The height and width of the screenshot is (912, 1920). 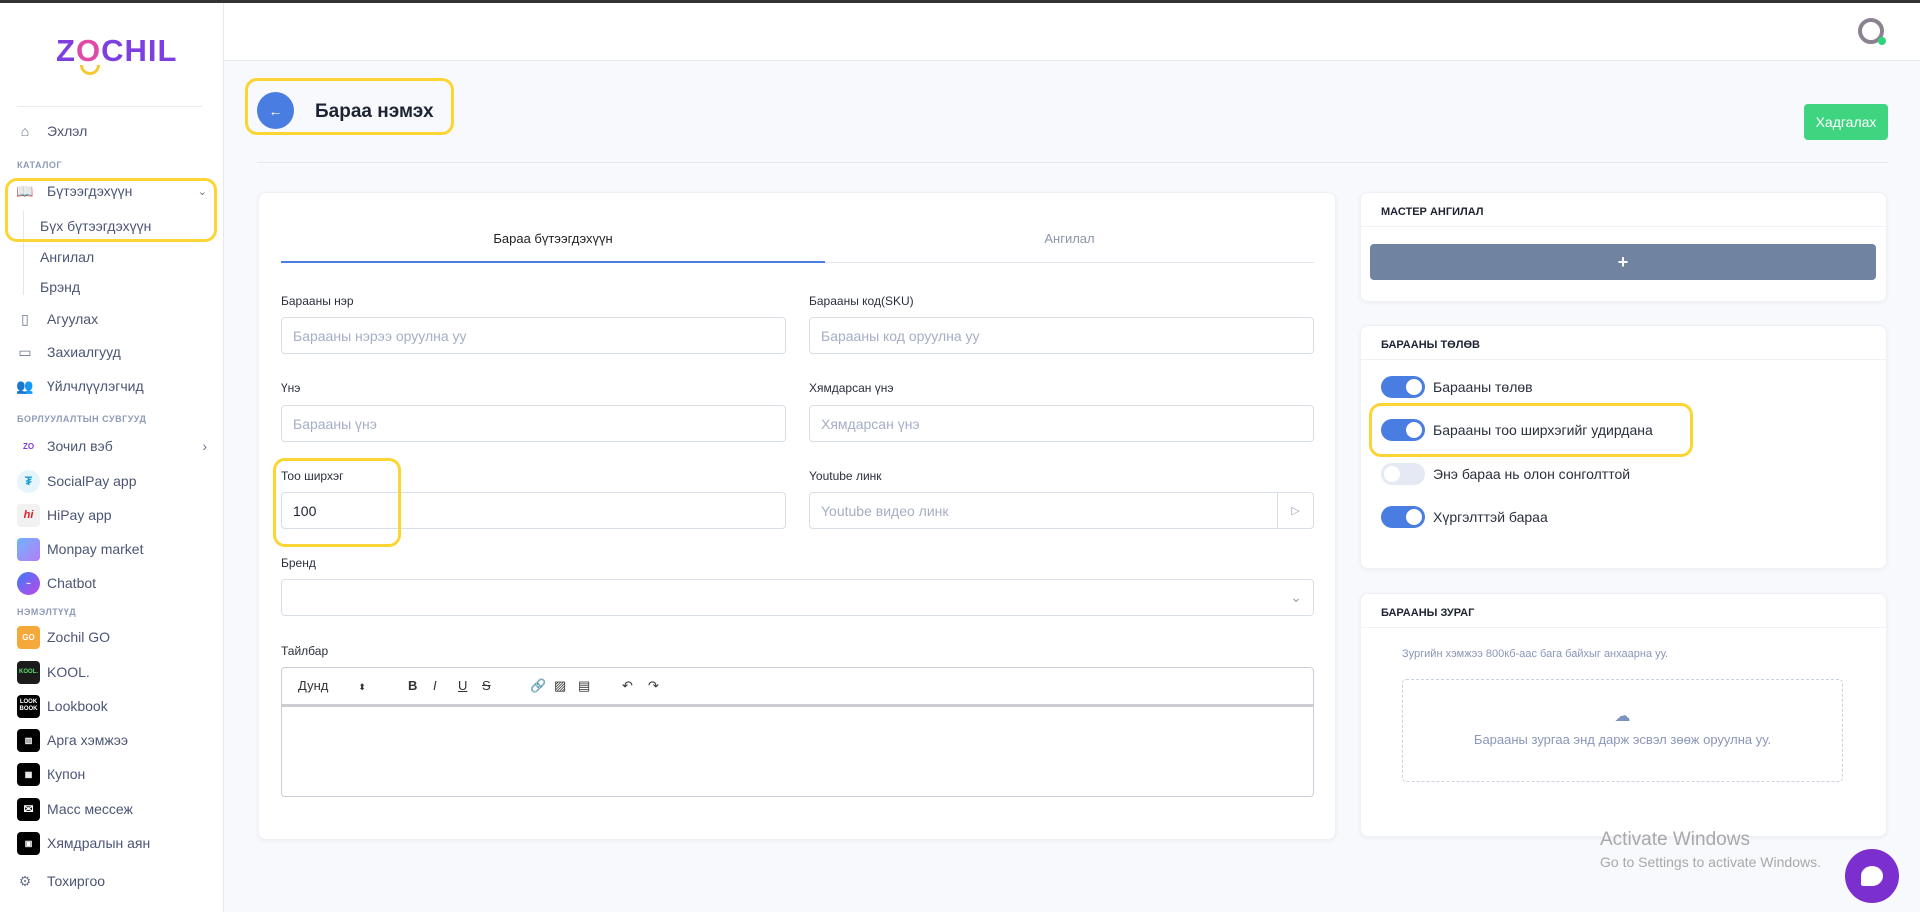 What do you see at coordinates (435, 685) in the screenshot?
I see `italic-icon: I` at bounding box center [435, 685].